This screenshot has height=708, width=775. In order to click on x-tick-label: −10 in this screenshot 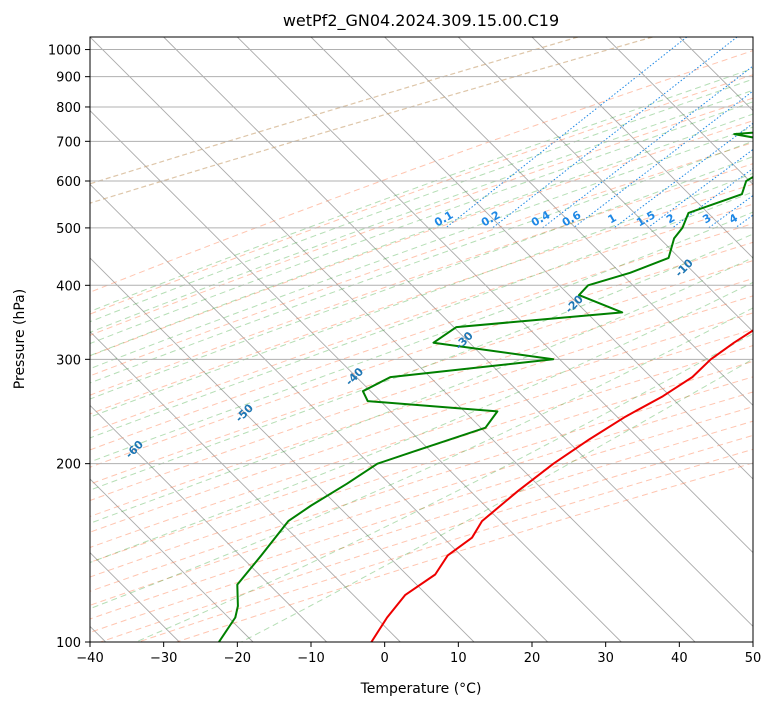, I will do `click(310, 658)`.